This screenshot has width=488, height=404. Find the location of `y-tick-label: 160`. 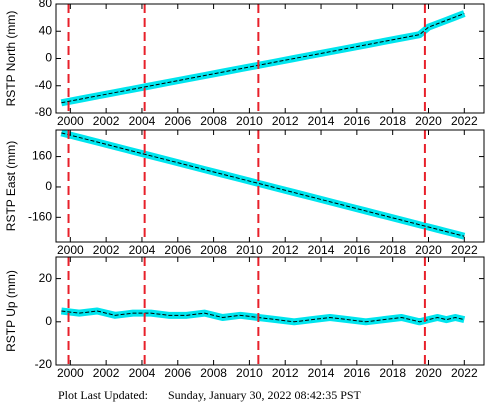

y-tick-label: 160 is located at coordinates (42, 156).